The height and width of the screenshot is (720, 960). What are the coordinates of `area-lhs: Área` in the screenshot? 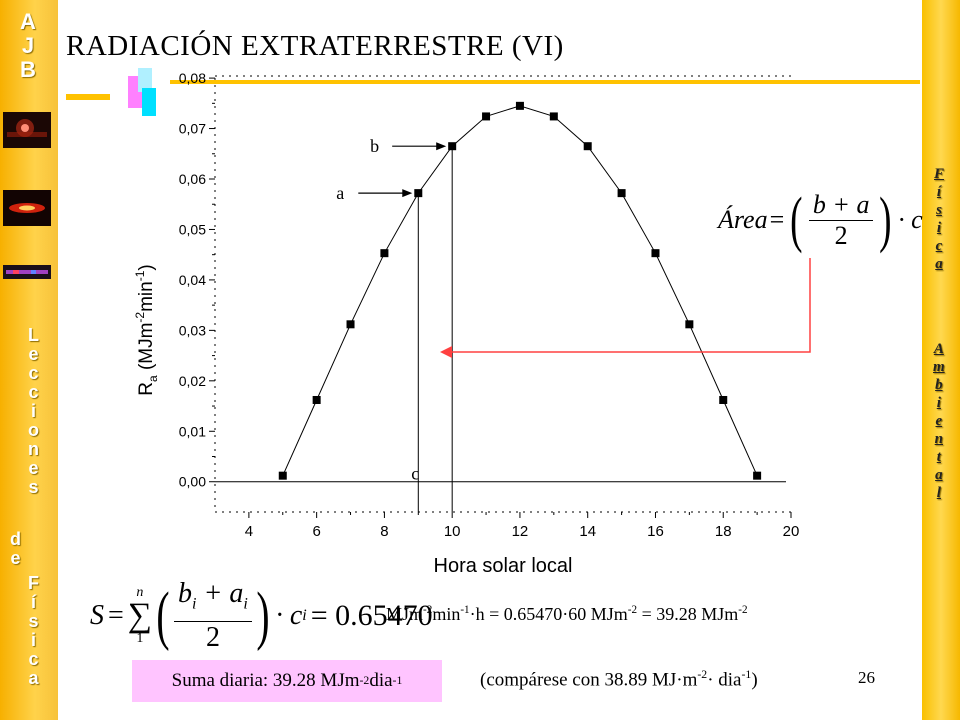 It's located at (743, 219).